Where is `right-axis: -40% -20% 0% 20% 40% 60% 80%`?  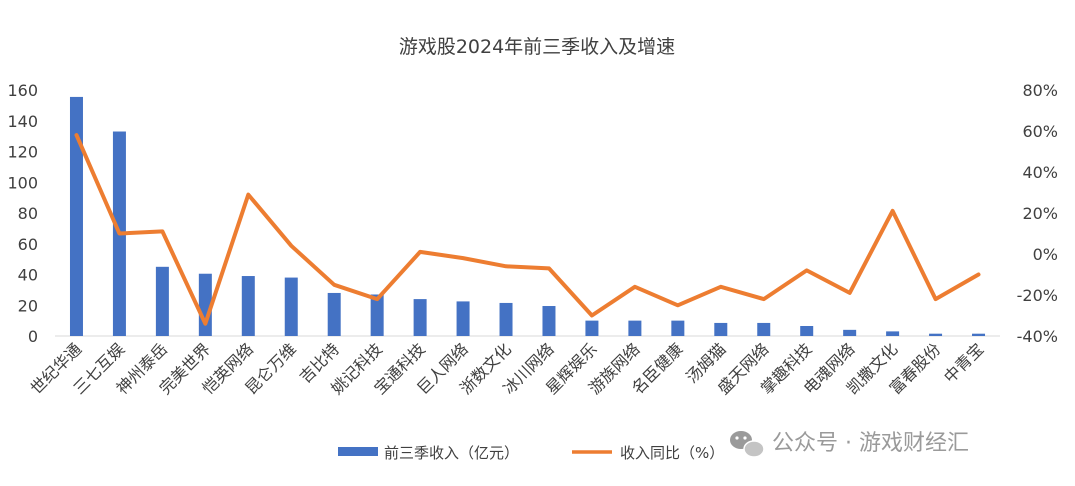
right-axis: -40% -20% 0% 20% 40% 60% 80% is located at coordinates (1037, 213).